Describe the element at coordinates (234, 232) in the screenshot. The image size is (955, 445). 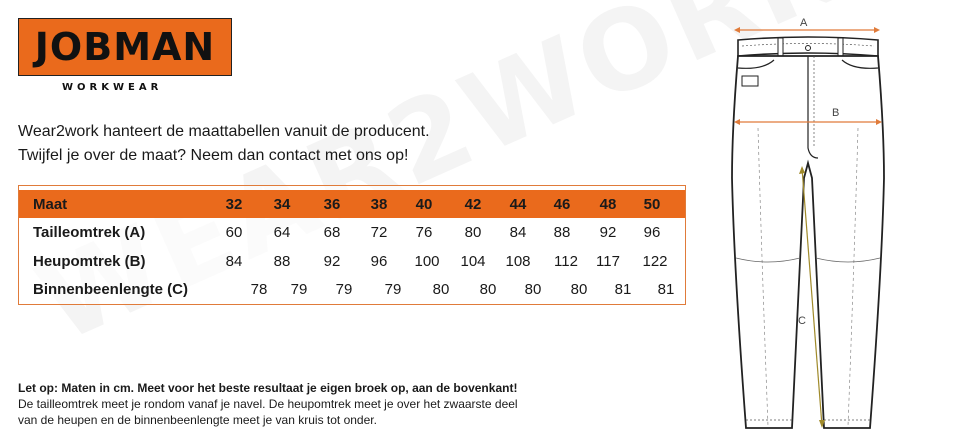
I see `table-cell: 60` at that location.